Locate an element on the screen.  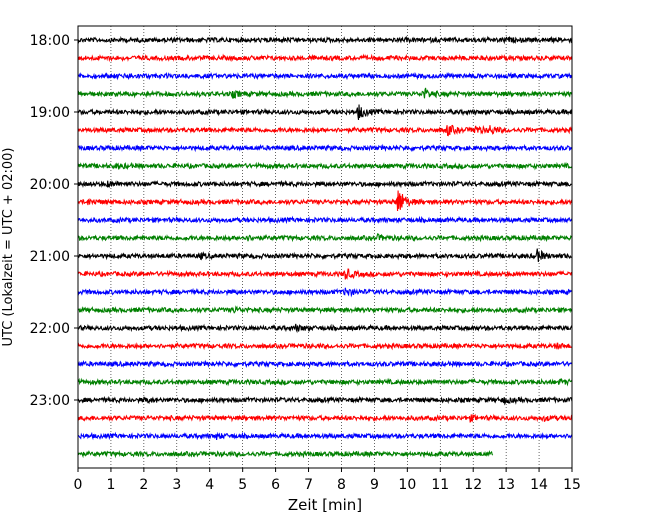
y-tick-label: 18:00 is located at coordinates (50, 41).